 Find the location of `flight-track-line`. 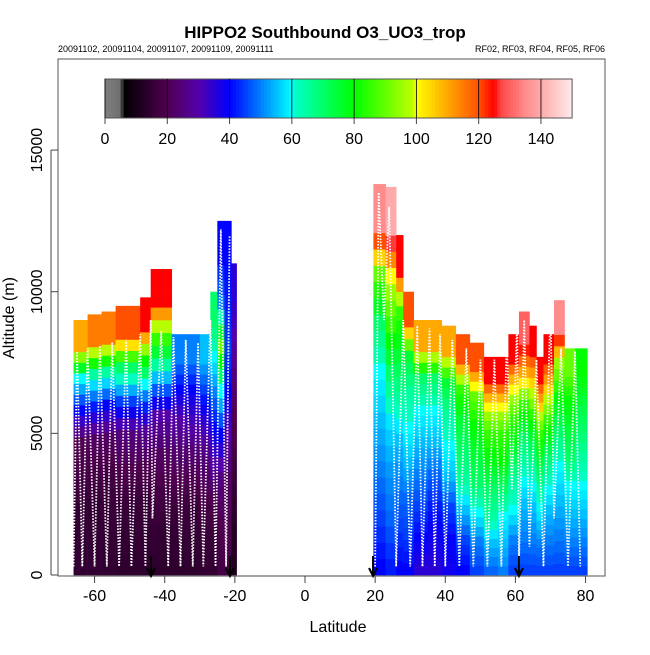

flight-track-line is located at coordinates (151, 398).